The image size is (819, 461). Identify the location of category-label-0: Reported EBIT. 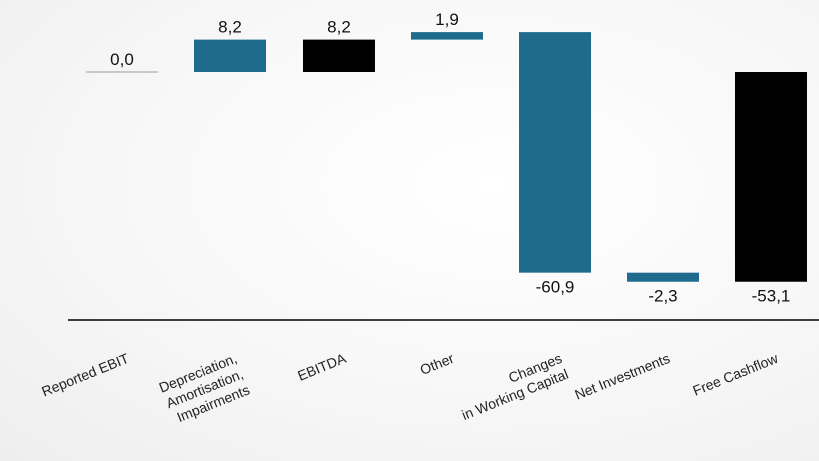
(85, 375).